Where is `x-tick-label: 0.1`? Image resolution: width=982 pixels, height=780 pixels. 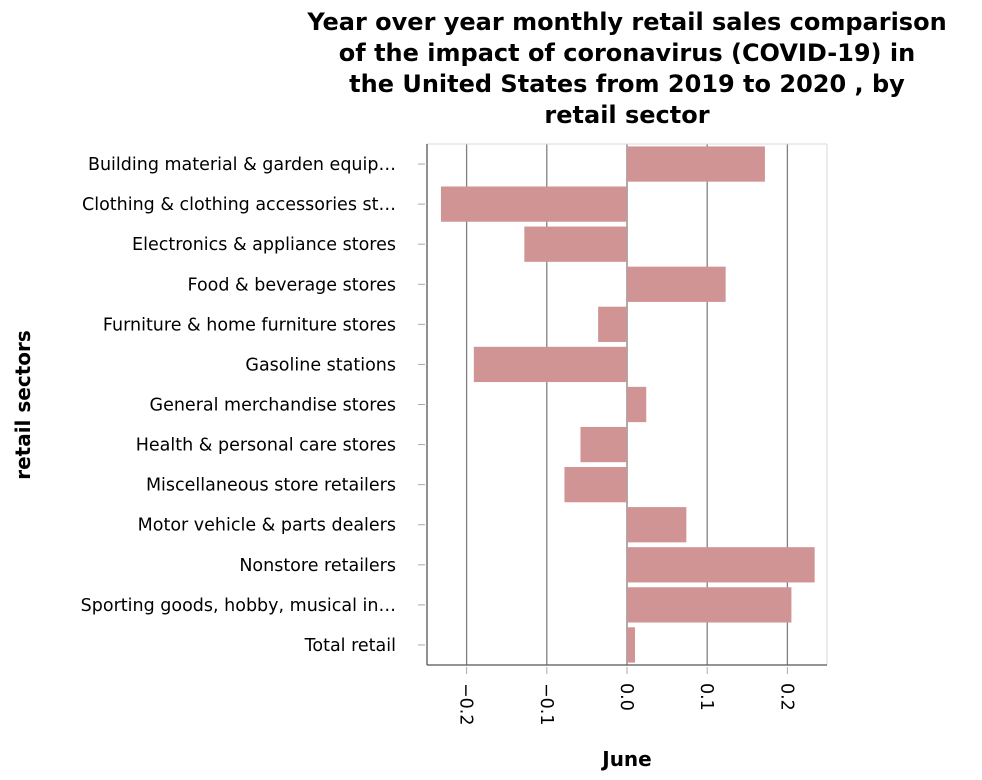 x-tick-label: 0.1 is located at coordinates (706, 697).